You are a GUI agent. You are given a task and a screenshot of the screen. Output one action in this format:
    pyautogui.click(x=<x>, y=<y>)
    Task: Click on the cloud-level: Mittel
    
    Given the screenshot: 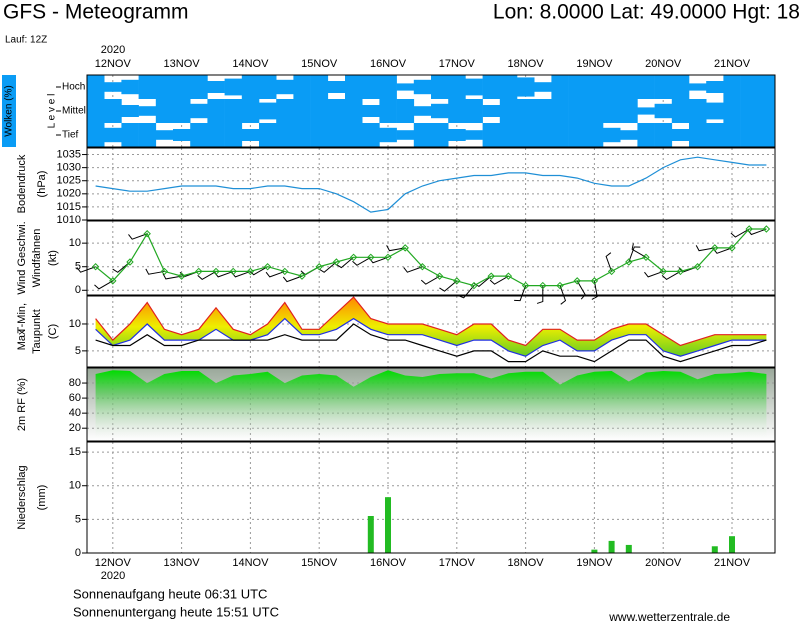 What is the action you would take?
    pyautogui.click(x=74, y=111)
    